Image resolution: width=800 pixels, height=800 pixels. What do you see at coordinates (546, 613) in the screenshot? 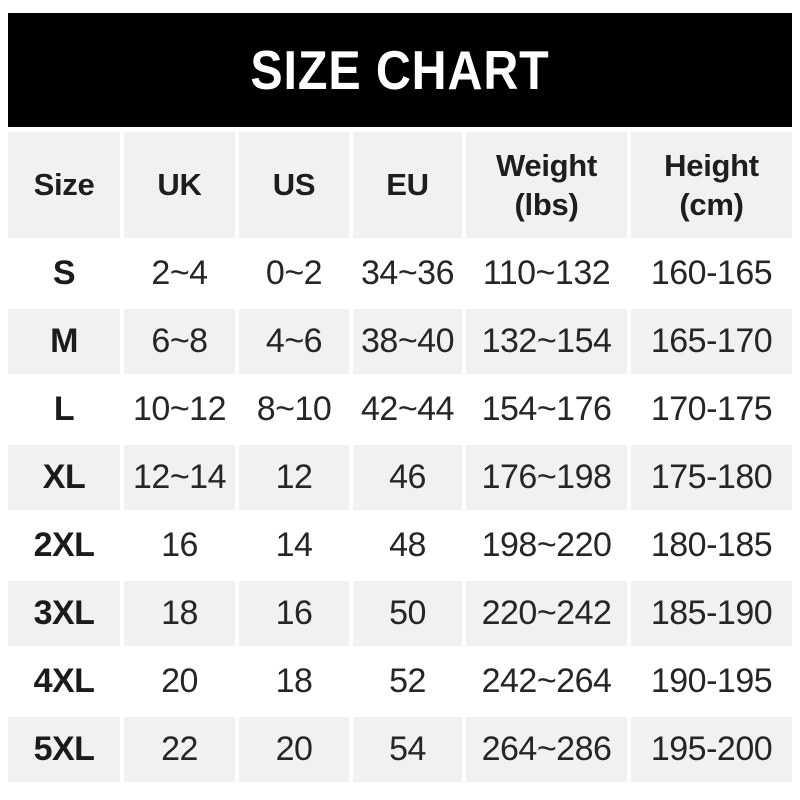
I see `weight-value: 220~242` at bounding box center [546, 613].